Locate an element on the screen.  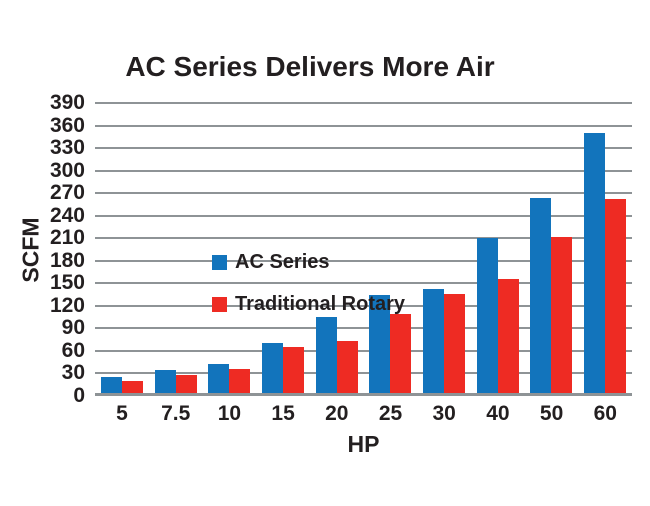
legend-item-traditional-rotary: Traditional Rotary is located at coordinates (309, 304).